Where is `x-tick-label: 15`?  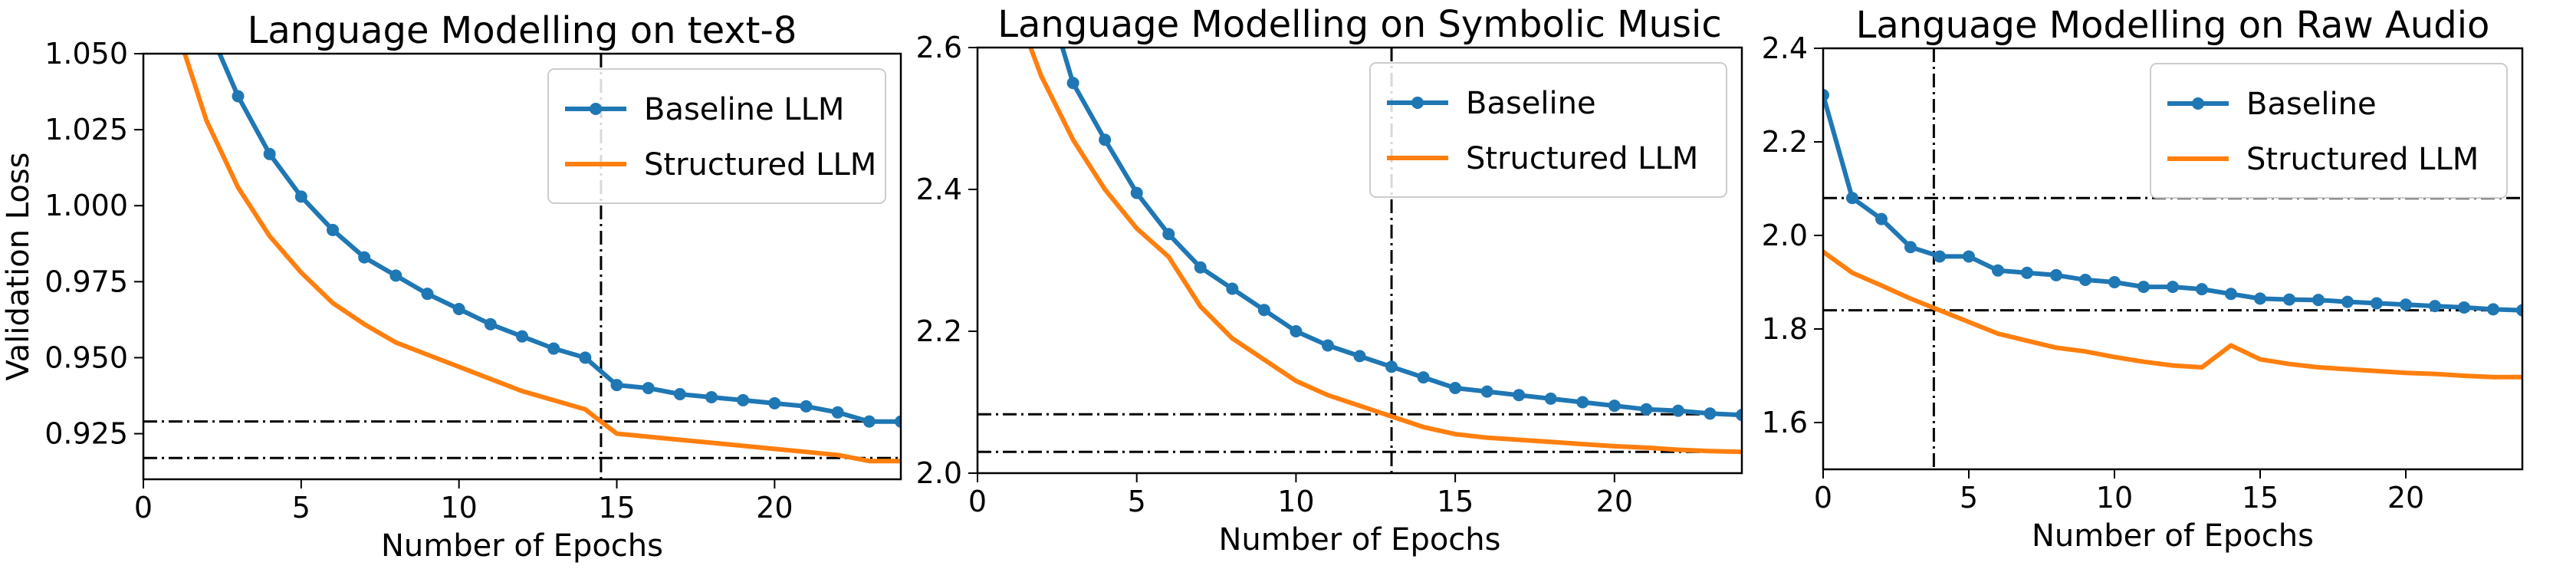 x-tick-label: 15 is located at coordinates (617, 508).